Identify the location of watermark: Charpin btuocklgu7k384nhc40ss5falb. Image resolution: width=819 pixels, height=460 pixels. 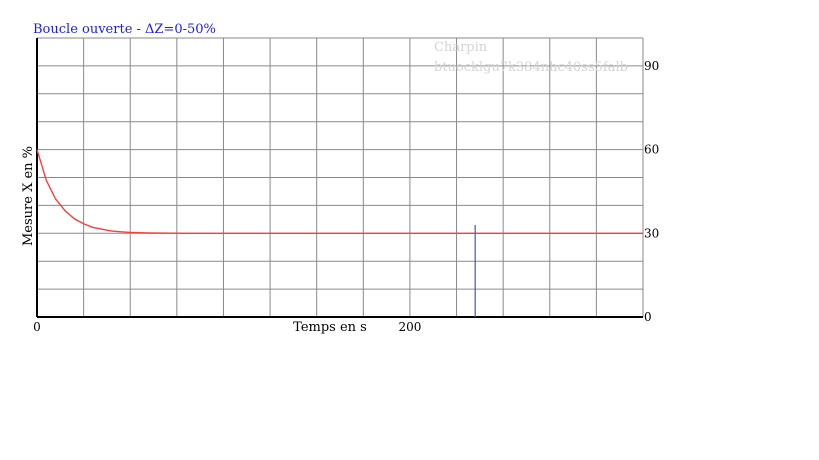
(531, 57).